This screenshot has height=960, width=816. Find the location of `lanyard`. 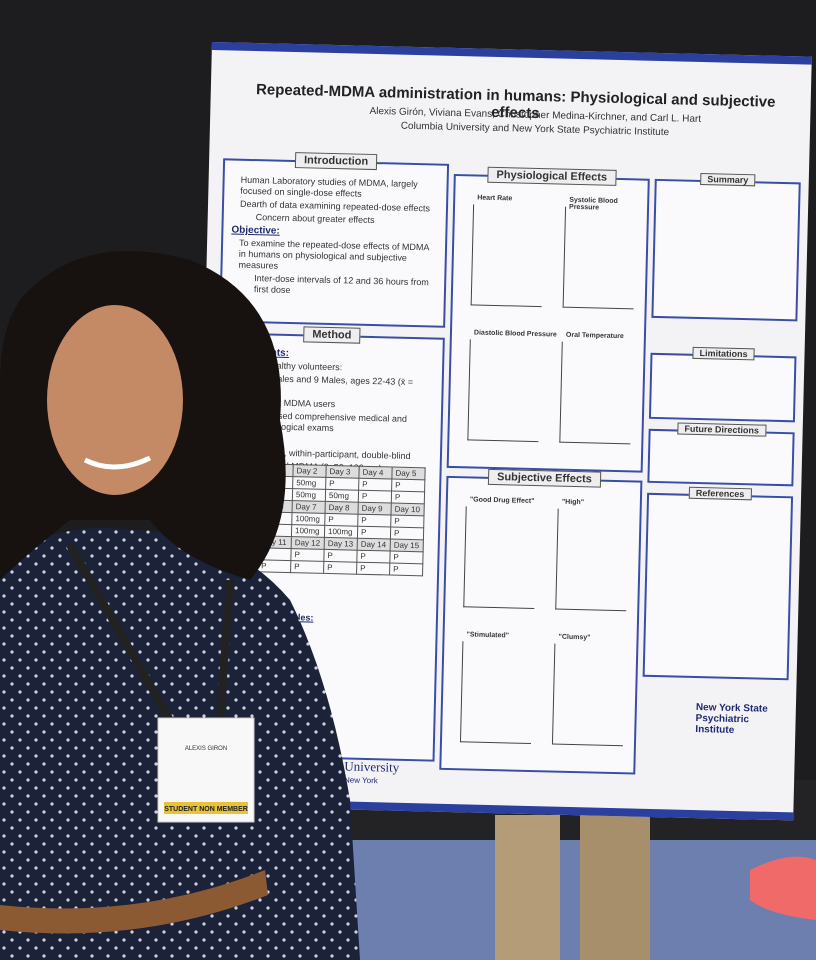

lanyard is located at coordinates (150, 632).